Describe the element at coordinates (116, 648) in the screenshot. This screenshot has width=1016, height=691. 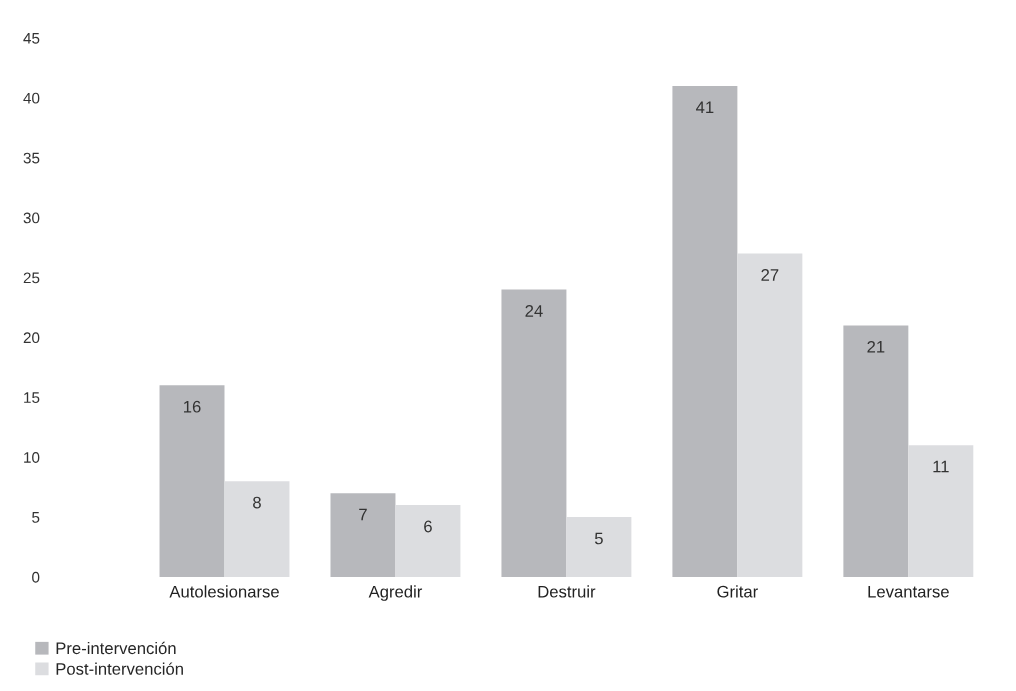
I see `legend-label: Pre-intervención` at that location.